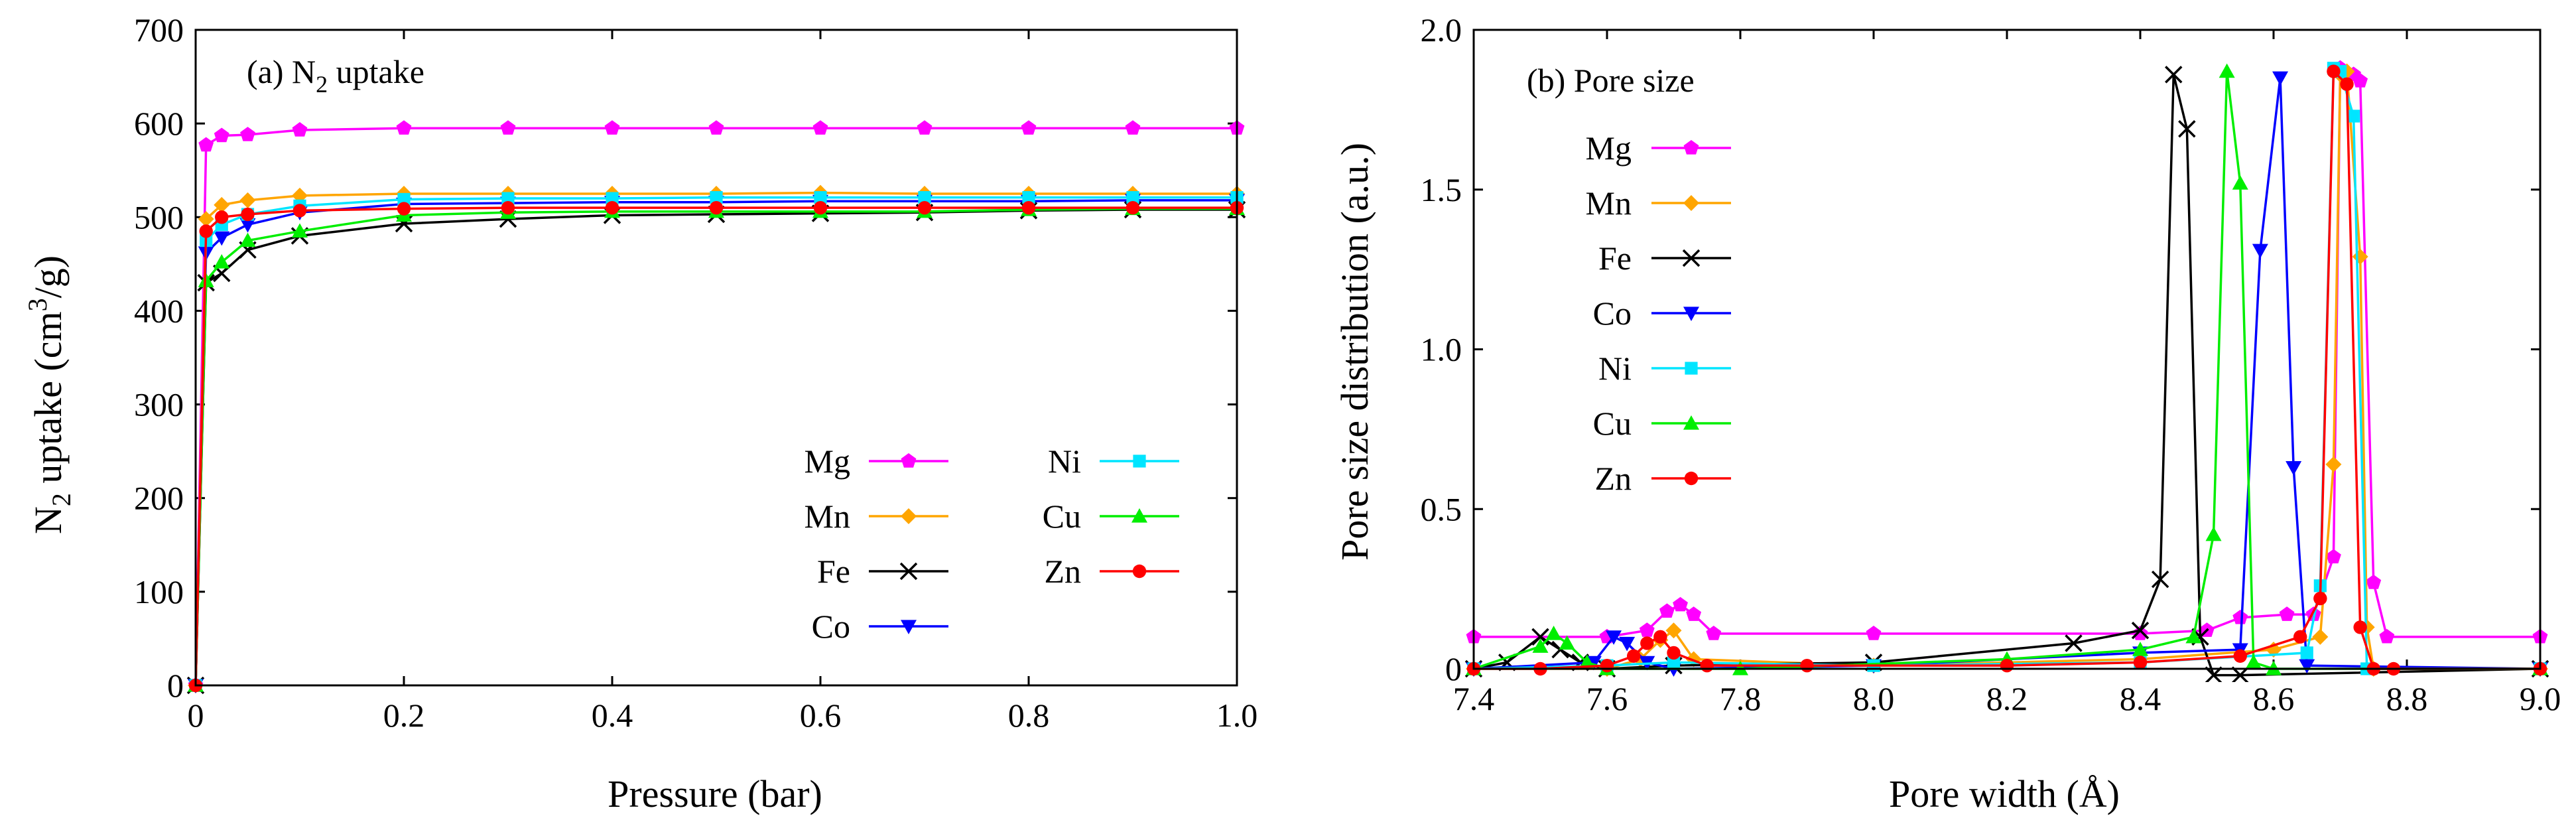 This screenshot has width=2576, height=834. Describe the element at coordinates (404, 715) in the screenshot. I see `x-tick-label: 0.2` at that location.